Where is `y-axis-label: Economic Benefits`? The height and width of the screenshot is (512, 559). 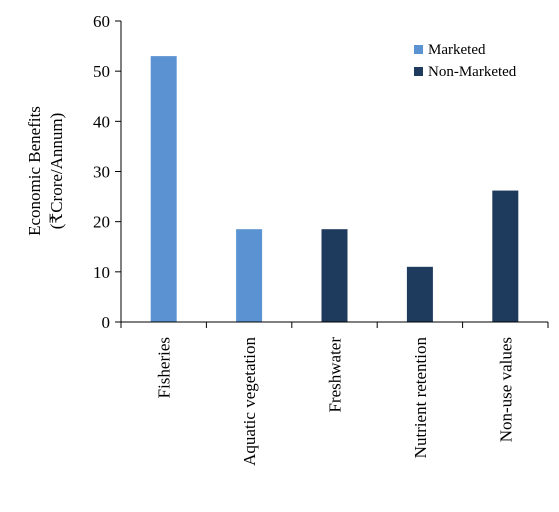 y-axis-label: Economic Benefits is located at coordinates (34, 171).